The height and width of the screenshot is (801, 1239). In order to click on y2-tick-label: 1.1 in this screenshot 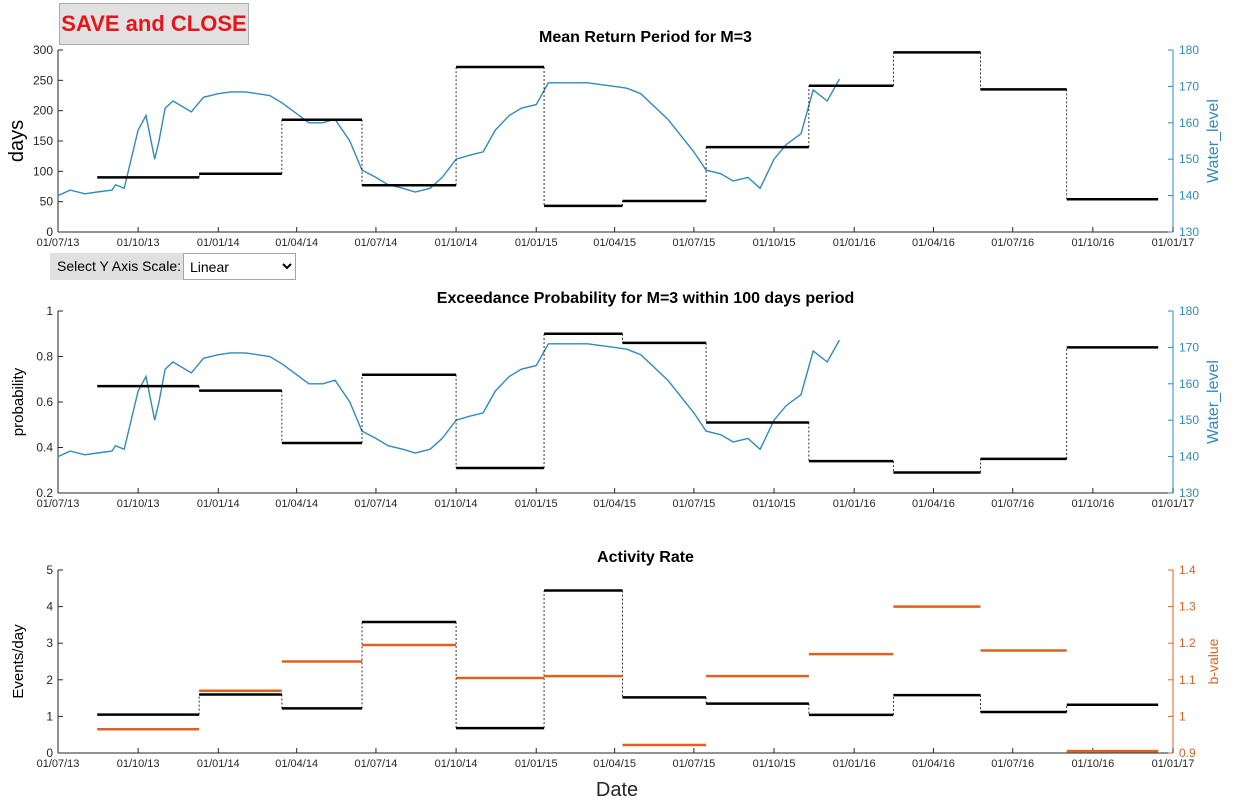, I will do `click(1187, 680)`.